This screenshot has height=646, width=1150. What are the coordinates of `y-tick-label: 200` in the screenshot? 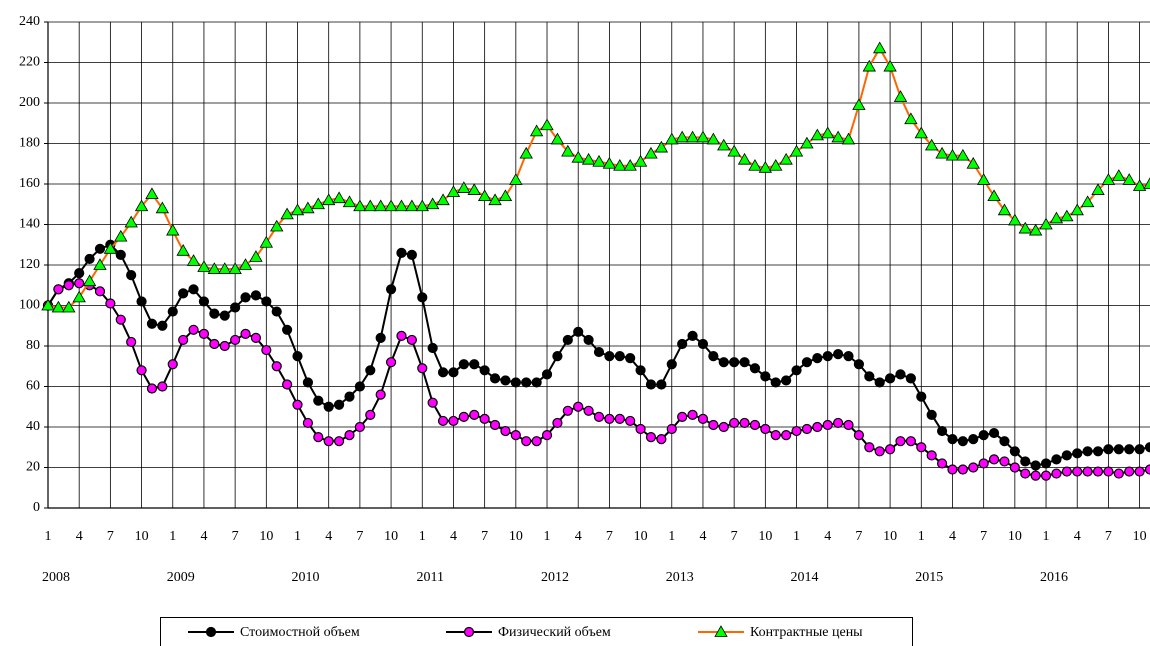 It's located at (29, 102).